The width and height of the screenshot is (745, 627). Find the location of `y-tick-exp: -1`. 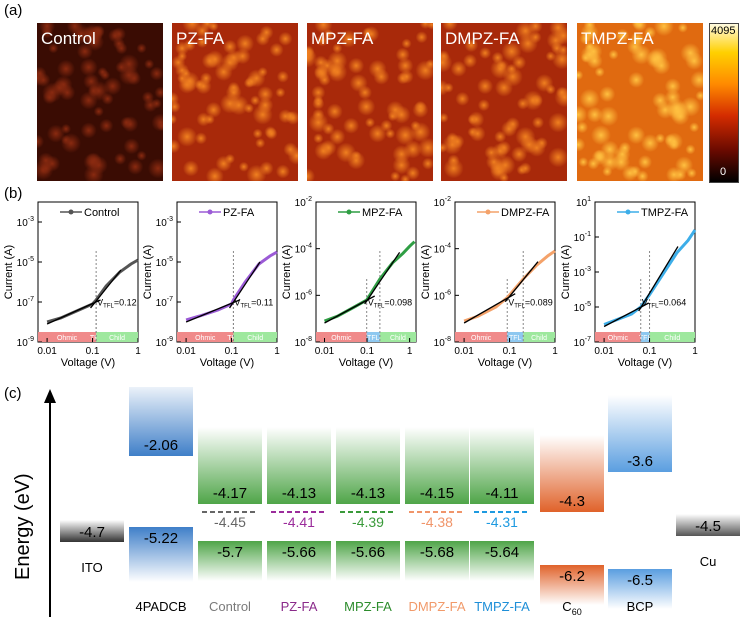

y-tick-exp: -1 is located at coordinates (588, 234).